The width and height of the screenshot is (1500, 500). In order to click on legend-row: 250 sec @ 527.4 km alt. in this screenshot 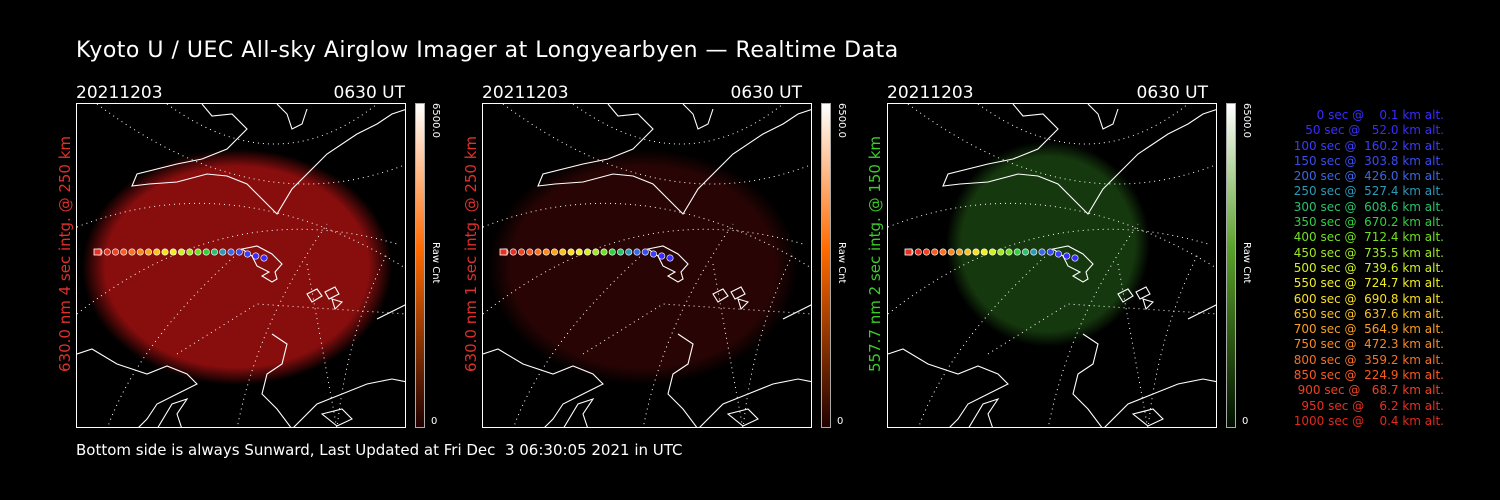, I will do `click(1366, 191)`.